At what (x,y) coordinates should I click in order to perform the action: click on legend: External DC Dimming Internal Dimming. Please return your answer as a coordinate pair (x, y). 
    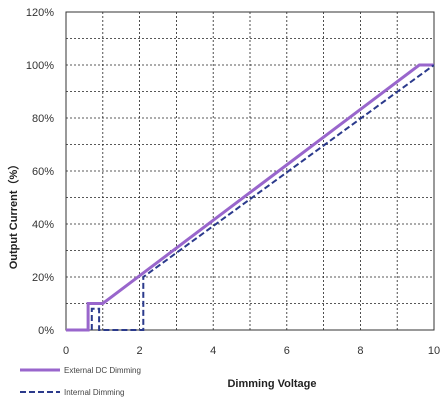
    Looking at the image, I should click on (80, 381).